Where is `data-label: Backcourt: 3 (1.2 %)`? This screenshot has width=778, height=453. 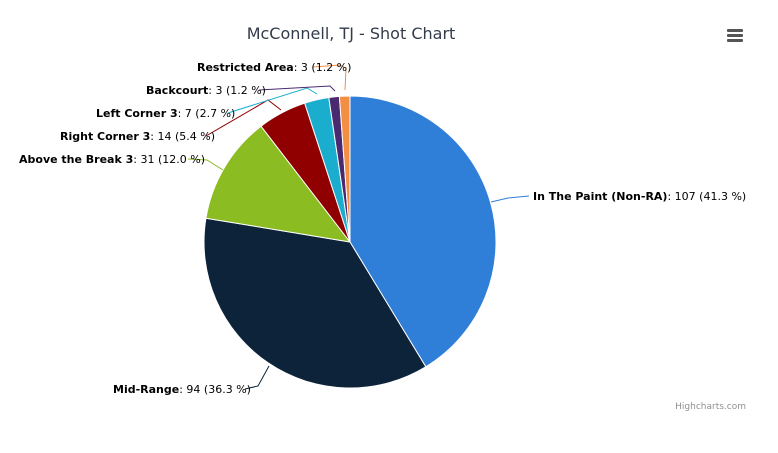
data-label: Backcourt: 3 (1.2 %) is located at coordinates (206, 90).